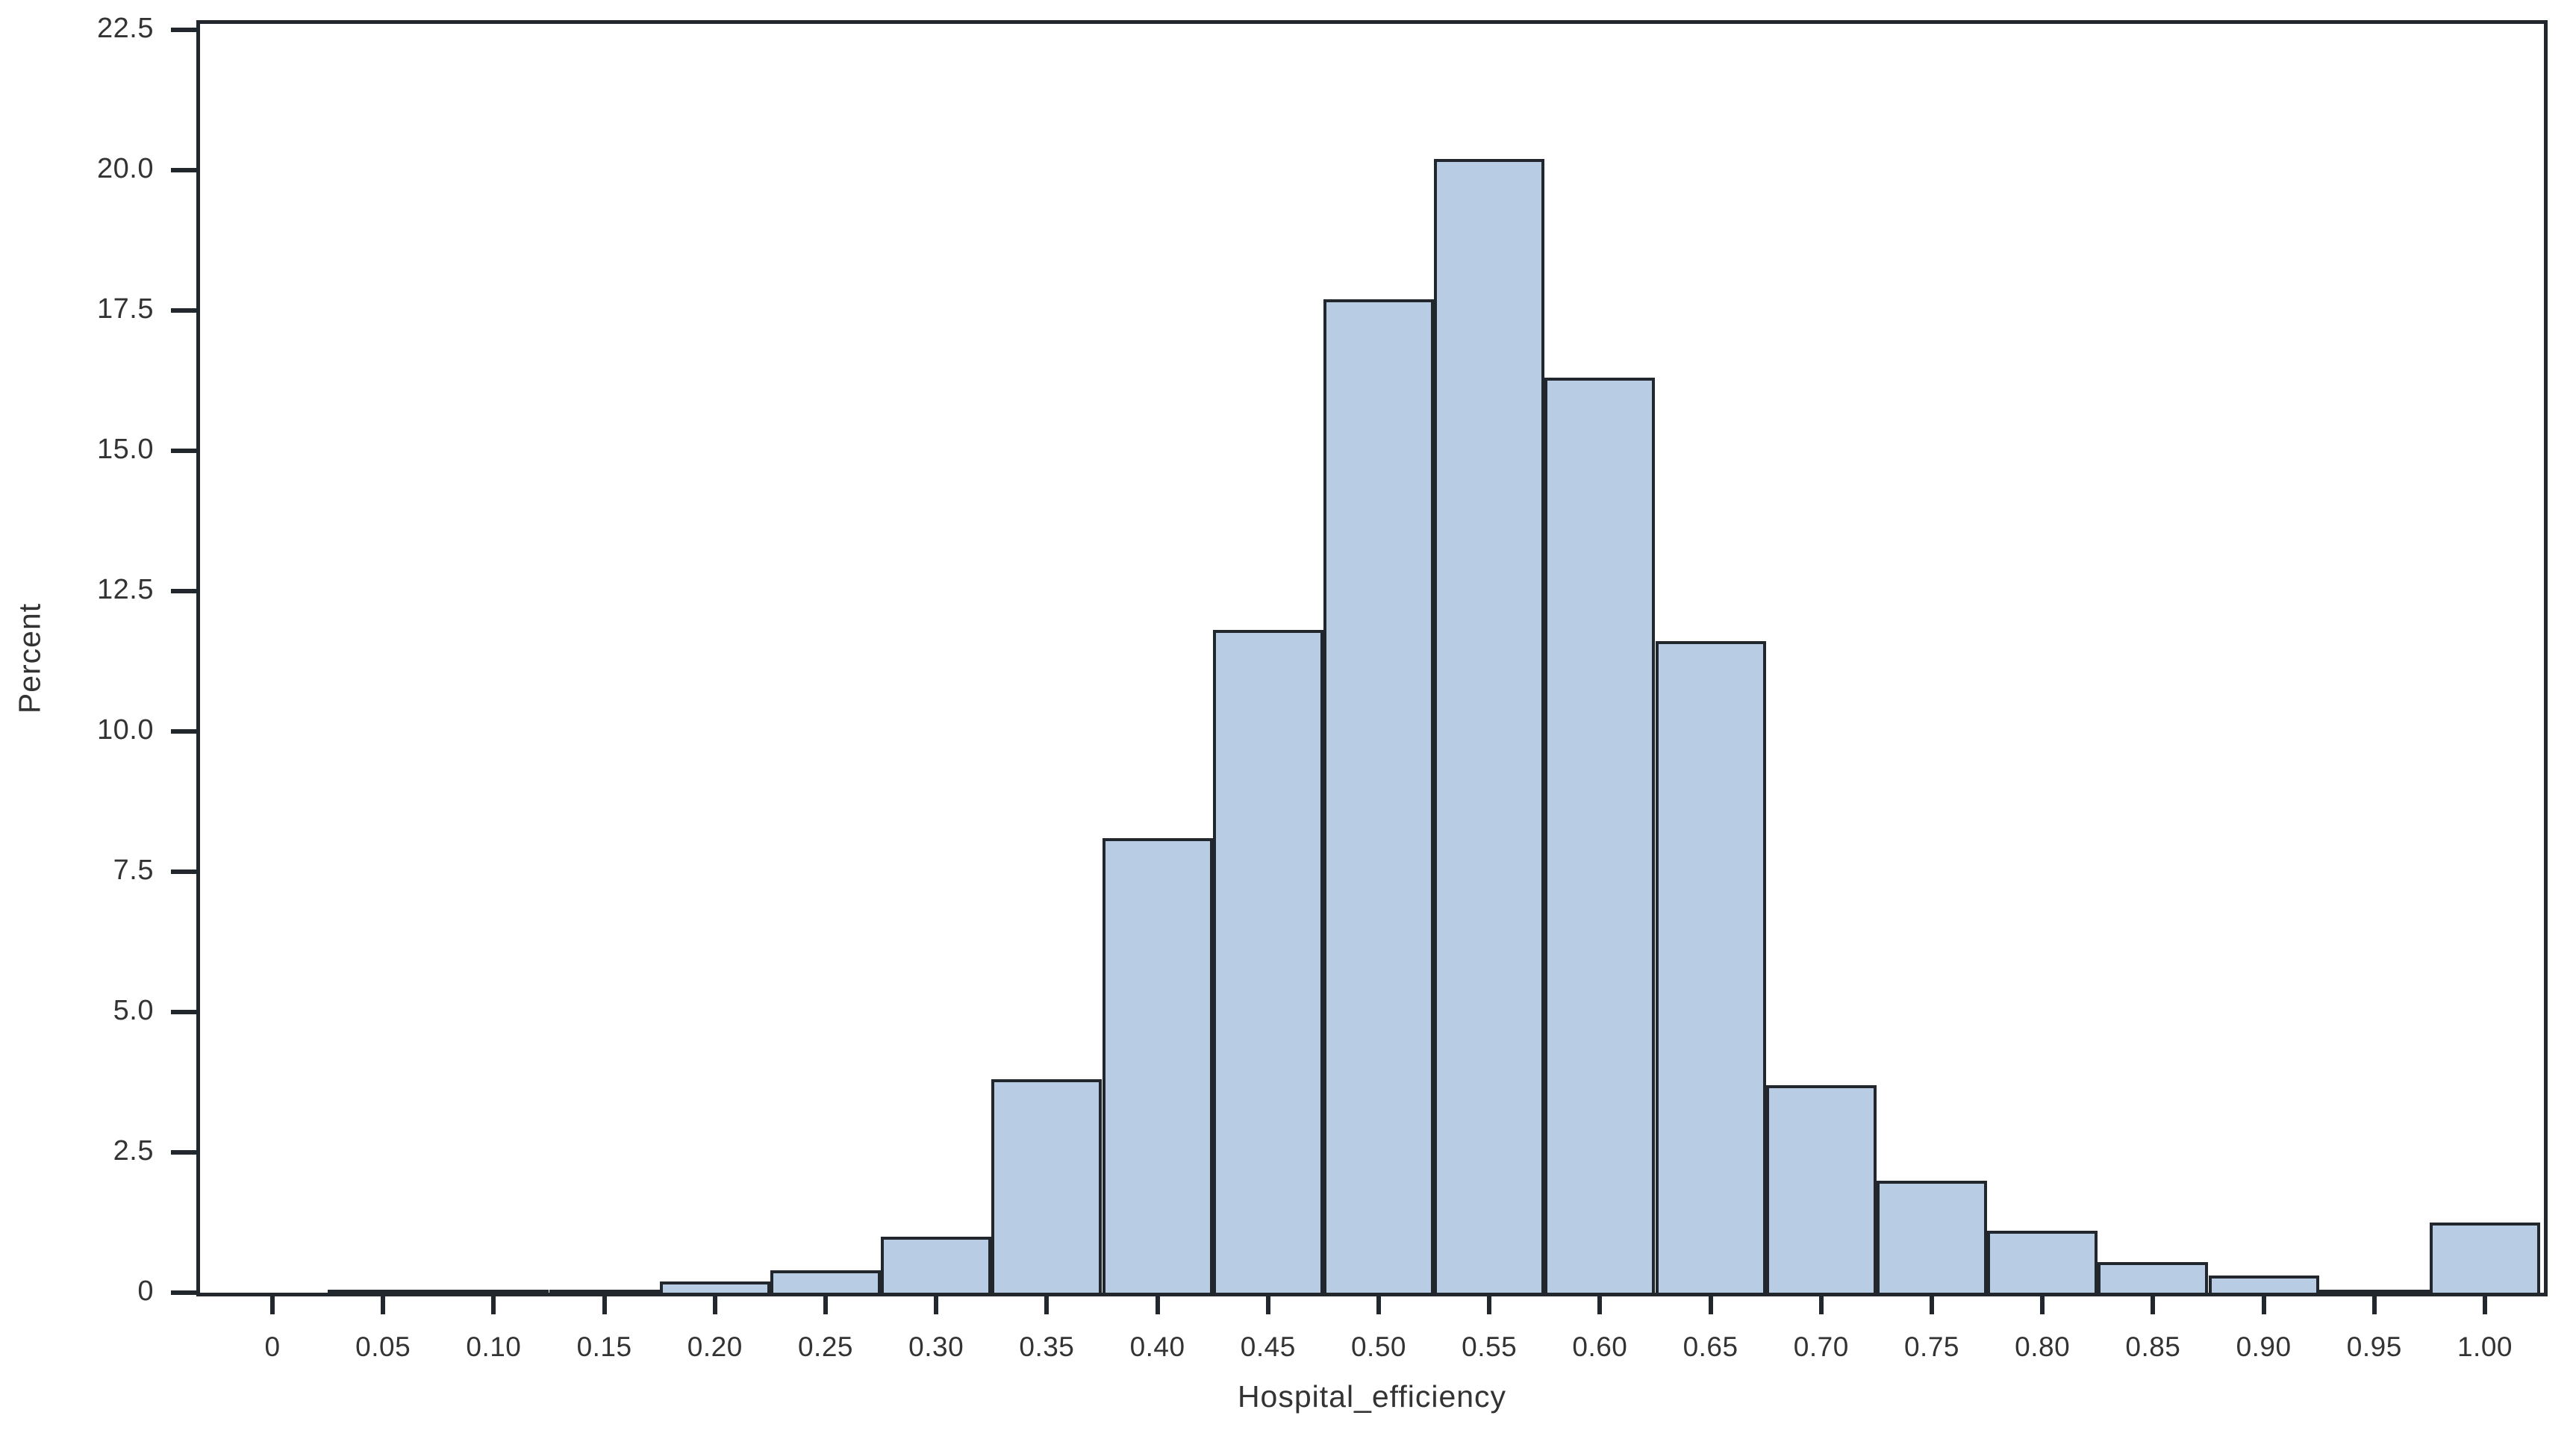  What do you see at coordinates (145, 1291) in the screenshot?
I see `y-axis-tick-label: 0` at bounding box center [145, 1291].